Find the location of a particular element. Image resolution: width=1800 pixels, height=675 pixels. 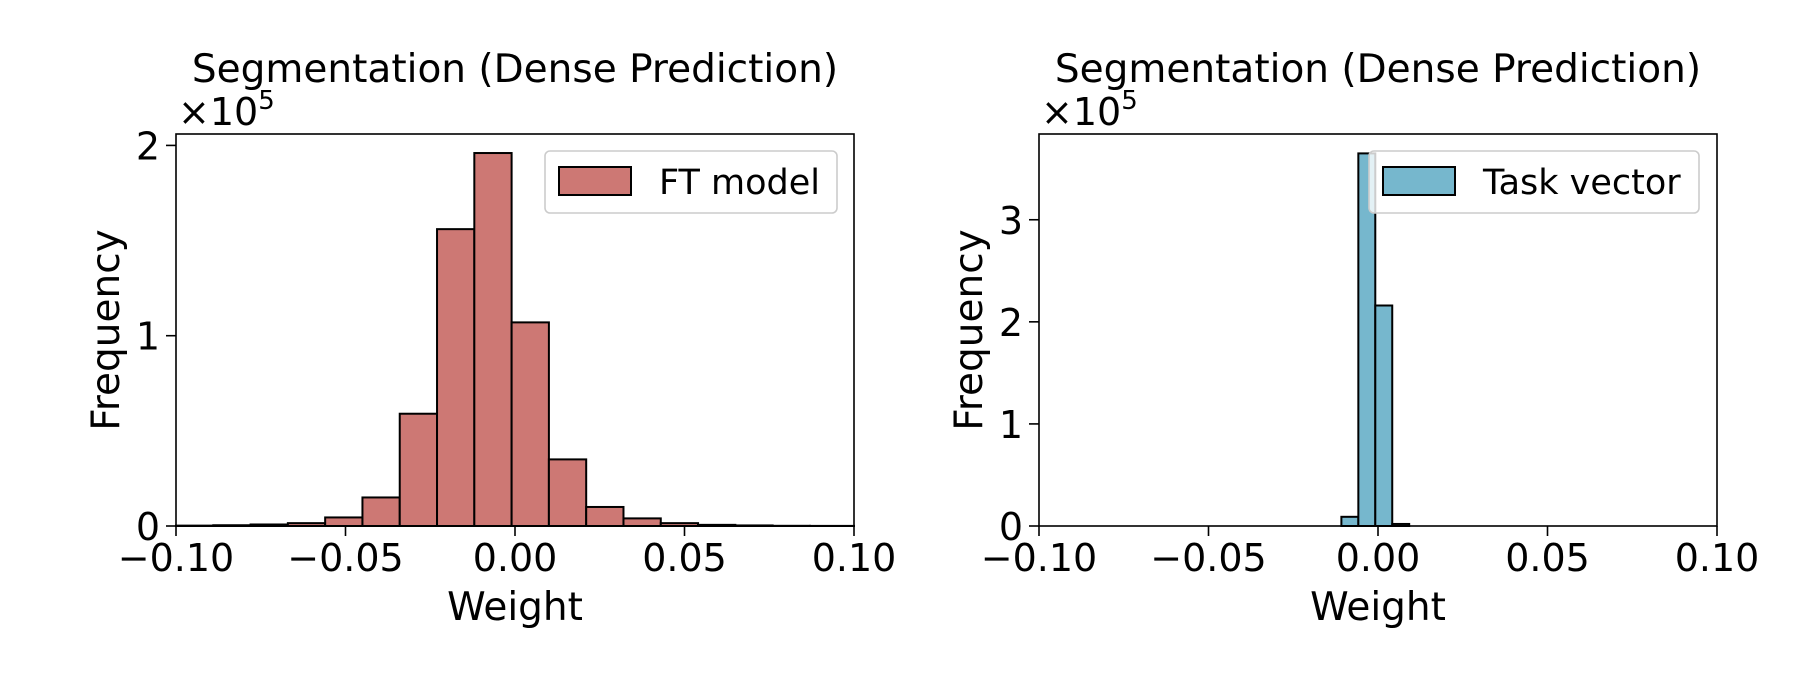

legend: FT model is located at coordinates (691, 182).